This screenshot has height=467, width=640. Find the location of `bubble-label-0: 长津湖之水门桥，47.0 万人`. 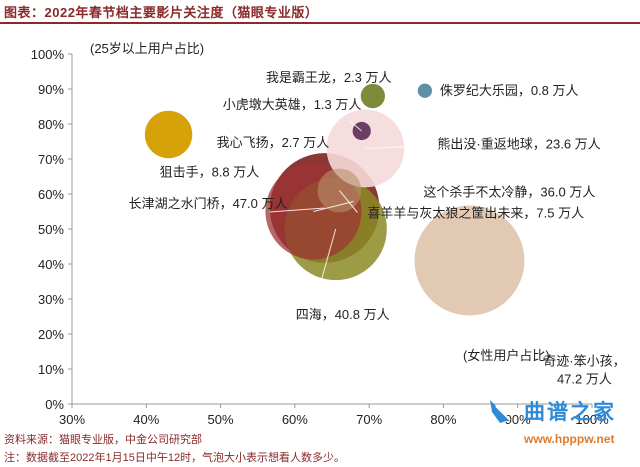

bubble-label-0: 长津湖之水门桥，47.0 万人 is located at coordinates (208, 203).